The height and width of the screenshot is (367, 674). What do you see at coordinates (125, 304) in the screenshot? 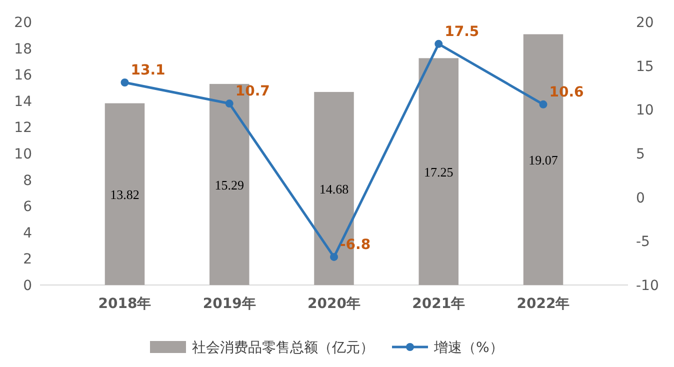
I see `x-tick-label: 2018年` at bounding box center [125, 304].